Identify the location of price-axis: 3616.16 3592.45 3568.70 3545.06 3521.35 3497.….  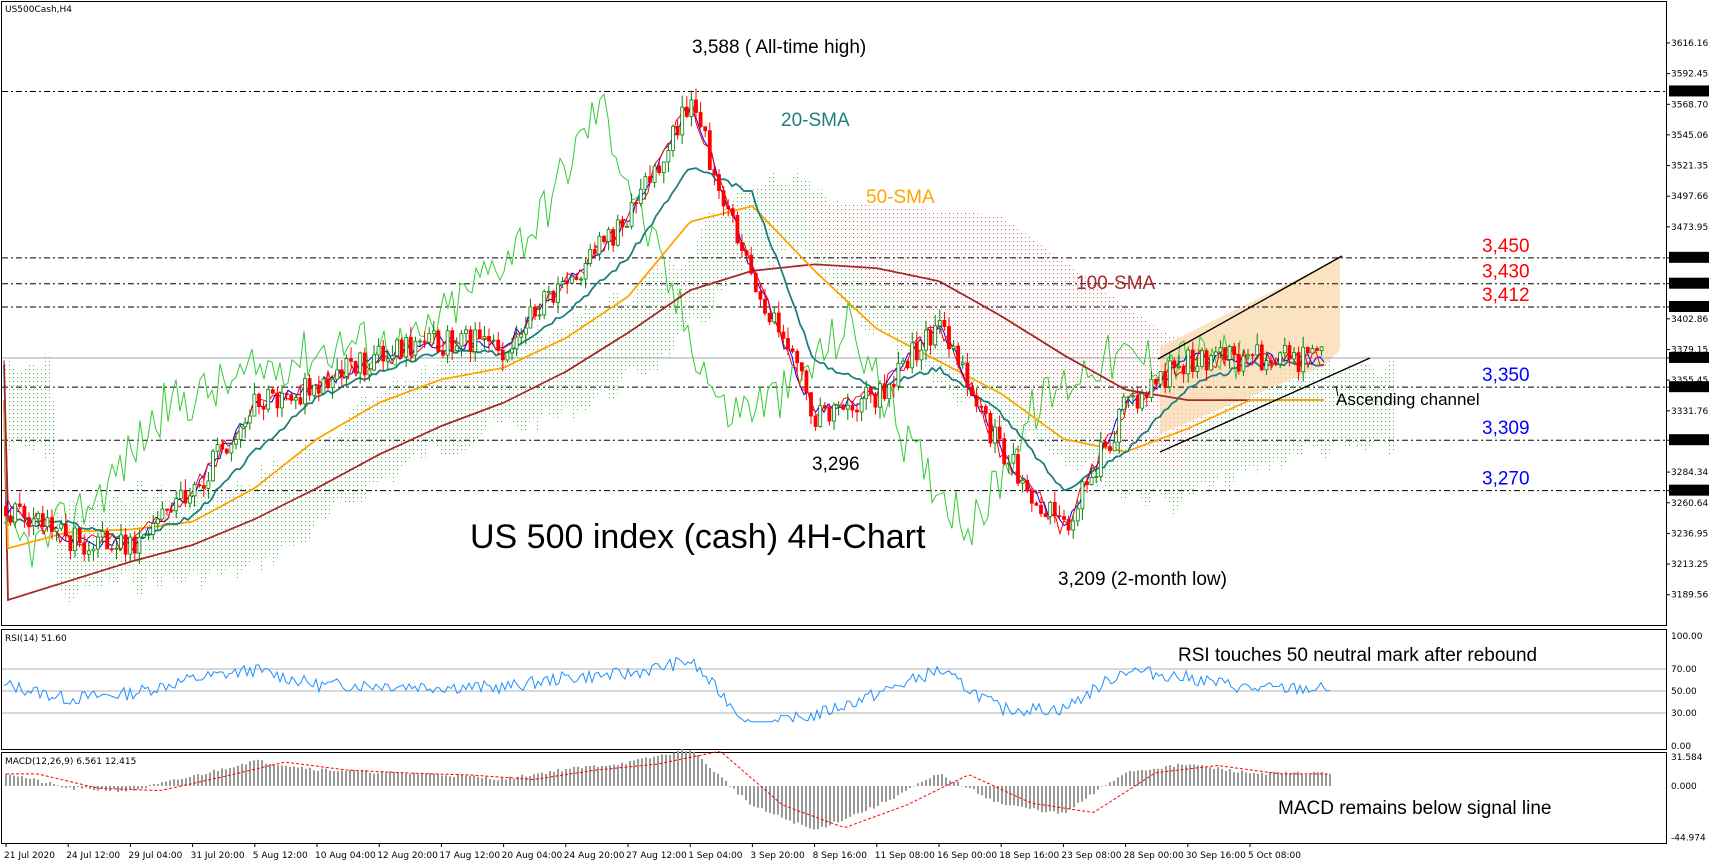
(1687, 320).